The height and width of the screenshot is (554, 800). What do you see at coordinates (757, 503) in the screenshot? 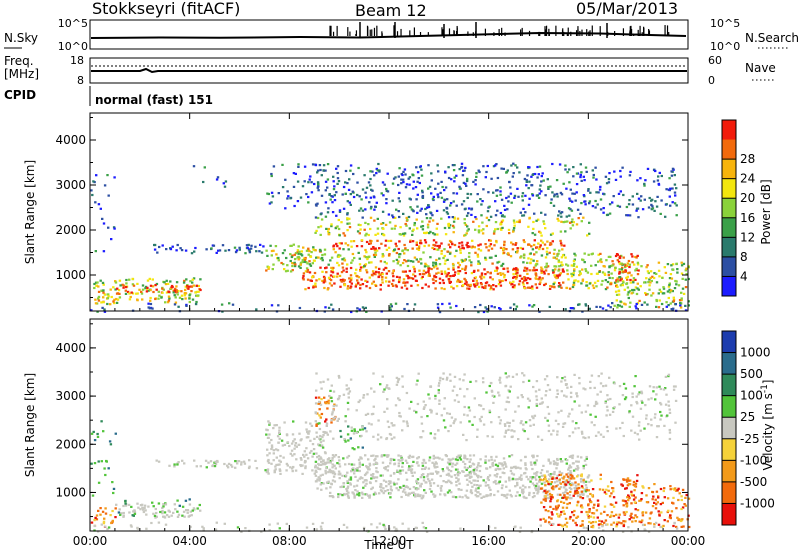
I see `colorbar-tick-label: -1000` at bounding box center [757, 503].